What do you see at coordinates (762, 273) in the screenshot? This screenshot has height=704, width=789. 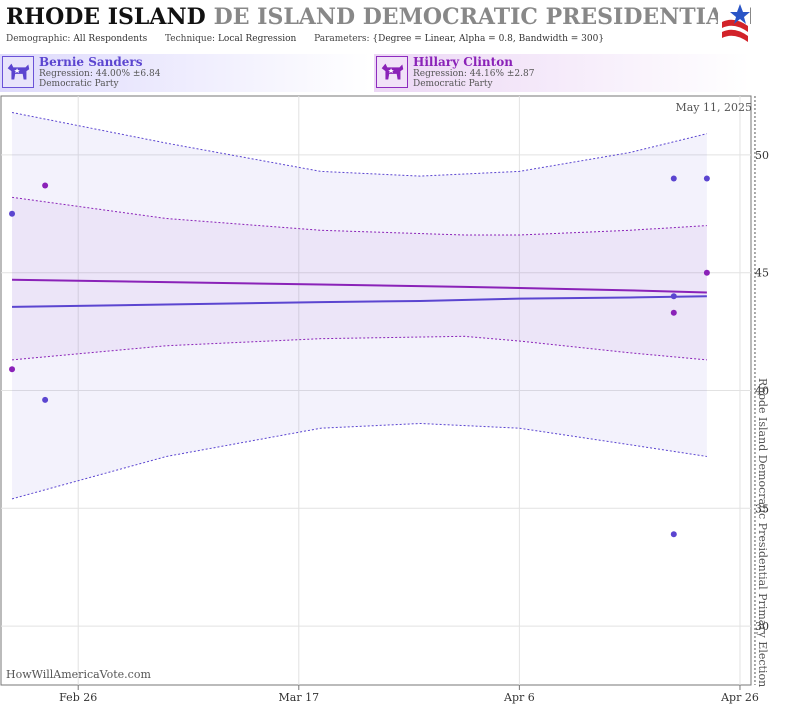 I see `y-tick-label: 45` at bounding box center [762, 273].